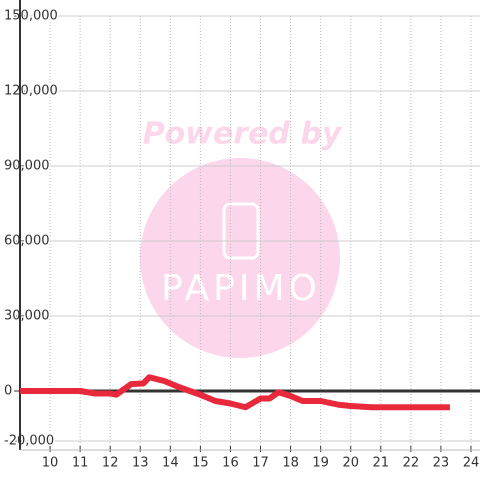  I want to click on y-tick-label: 0, so click(8, 391).